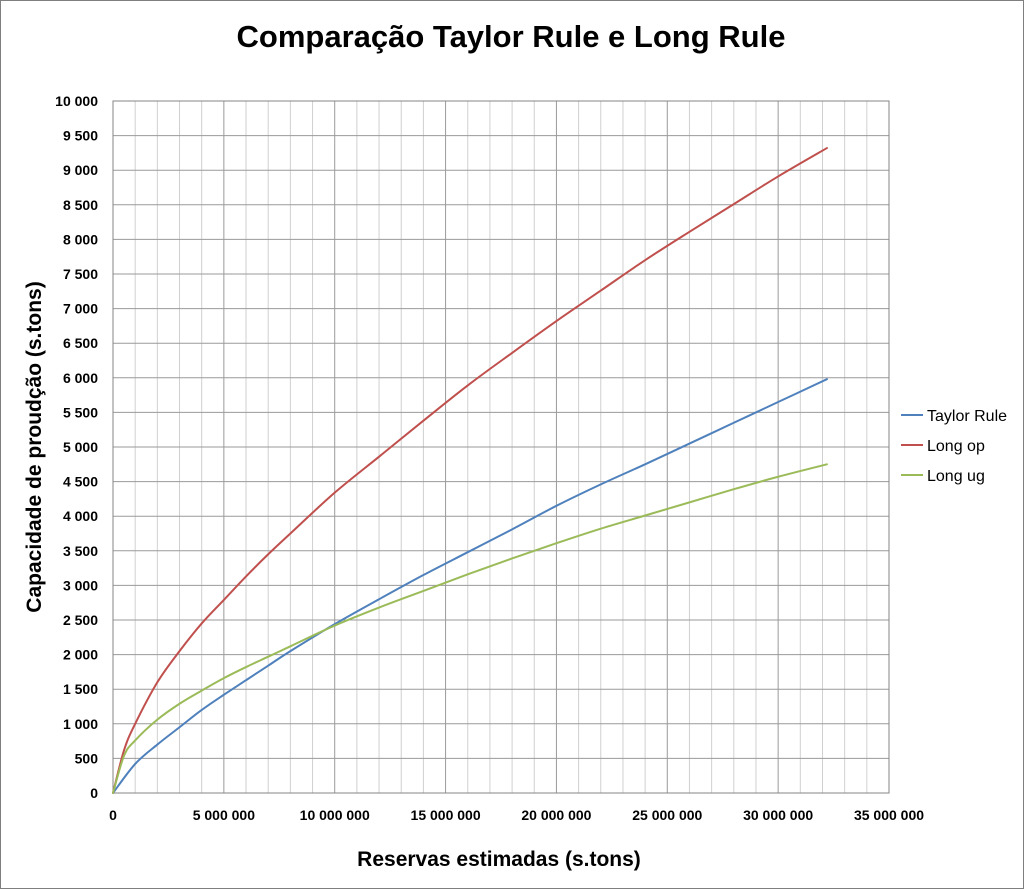 This screenshot has height=889, width=1024. Describe the element at coordinates (80, 551) in the screenshot. I see `y-tick-label: 3 500` at that location.